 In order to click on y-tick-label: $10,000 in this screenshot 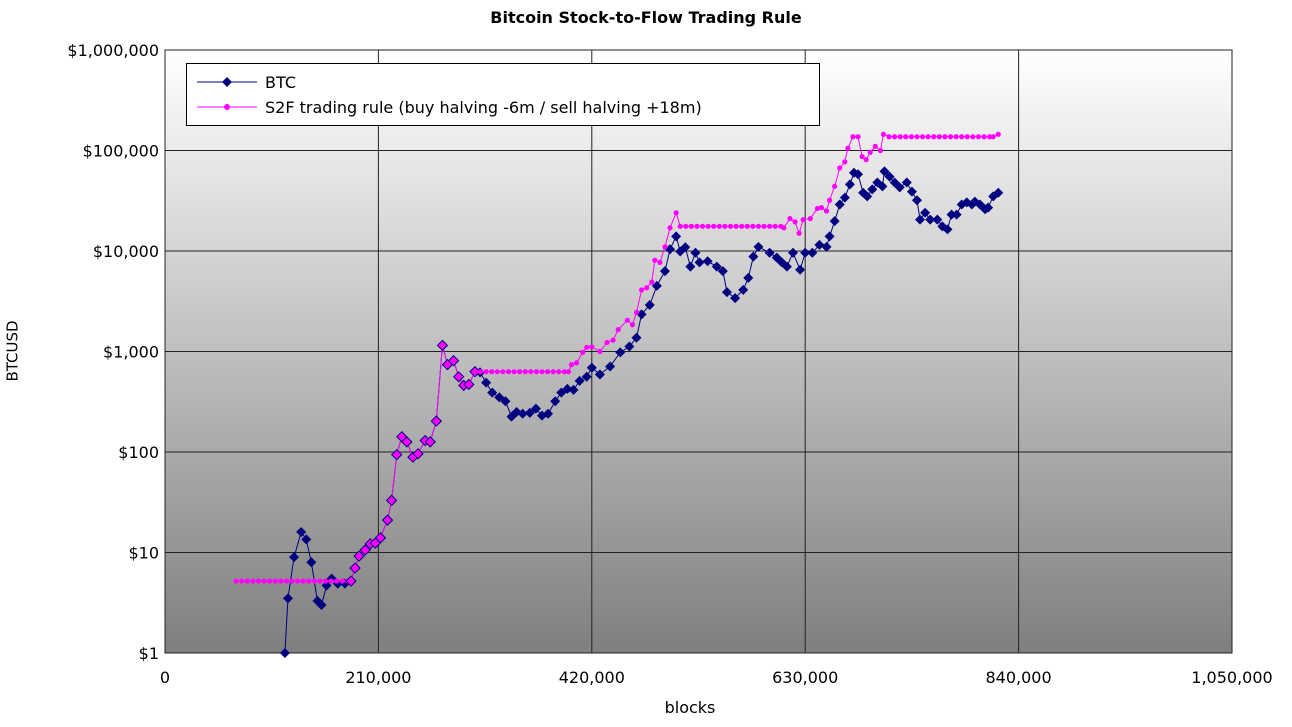, I will do `click(126, 251)`.